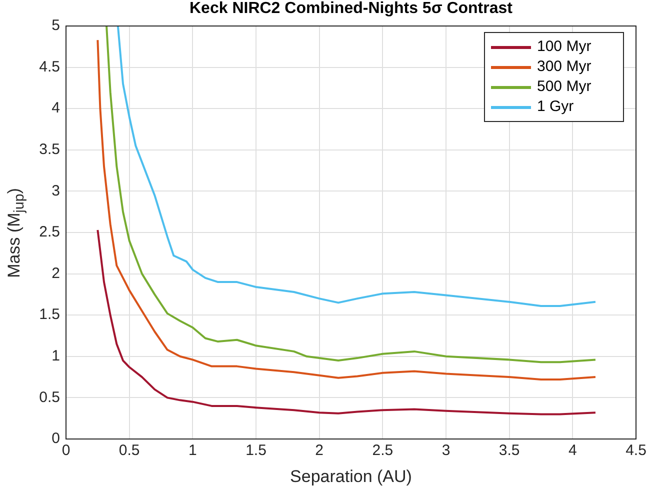  Describe the element at coordinates (564, 67) in the screenshot. I see `legend-label: 300 Myr` at that location.